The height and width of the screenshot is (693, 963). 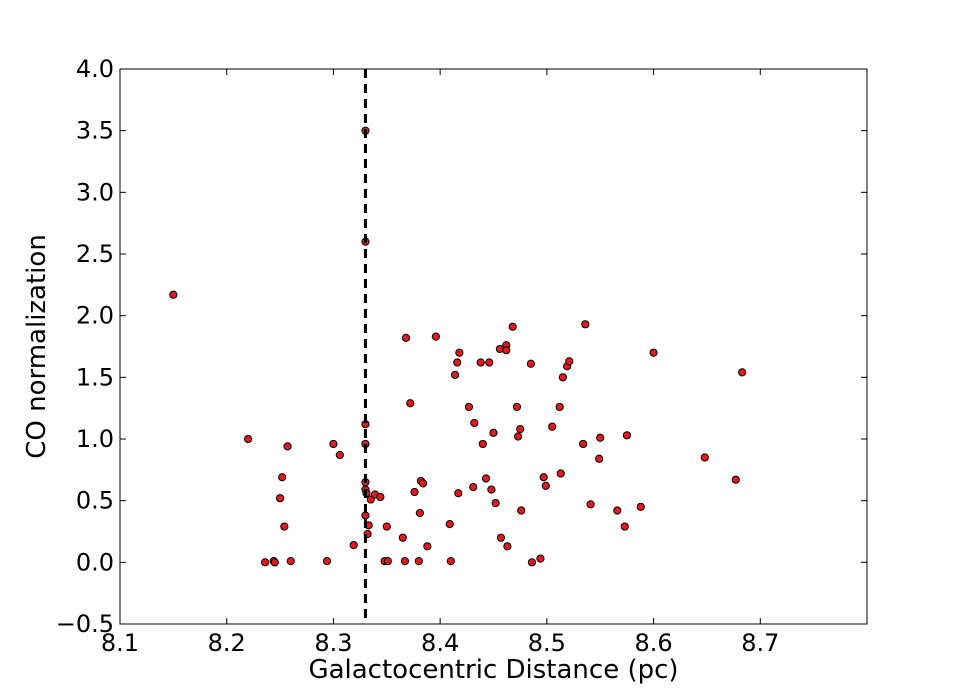 I want to click on x-tick-label: 8.2, so click(x=227, y=643).